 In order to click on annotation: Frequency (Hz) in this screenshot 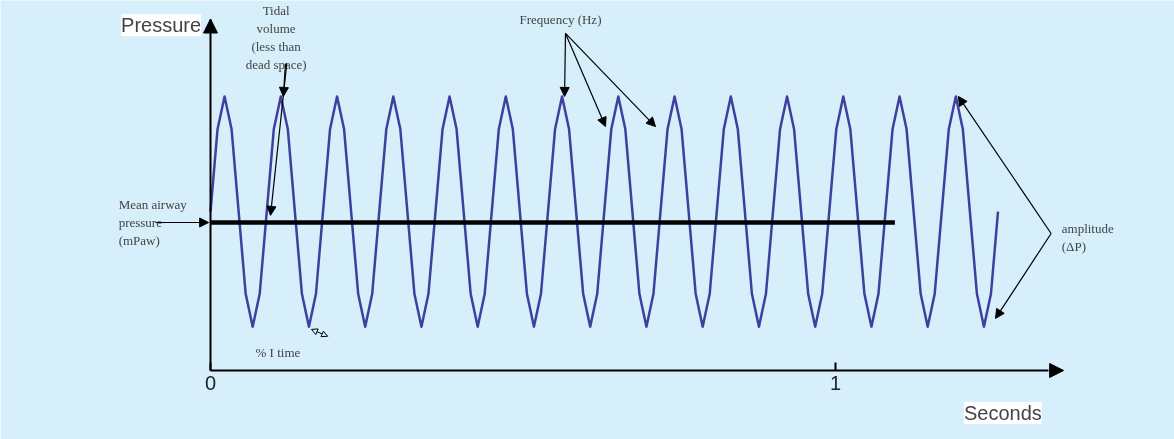, I will do `click(560, 20)`.